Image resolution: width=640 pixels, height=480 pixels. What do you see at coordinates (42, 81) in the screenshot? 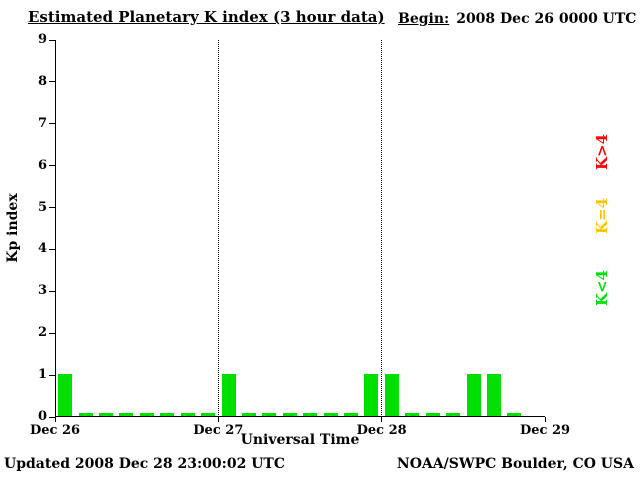
I see `y-axis-tick-label: 8` at bounding box center [42, 81].